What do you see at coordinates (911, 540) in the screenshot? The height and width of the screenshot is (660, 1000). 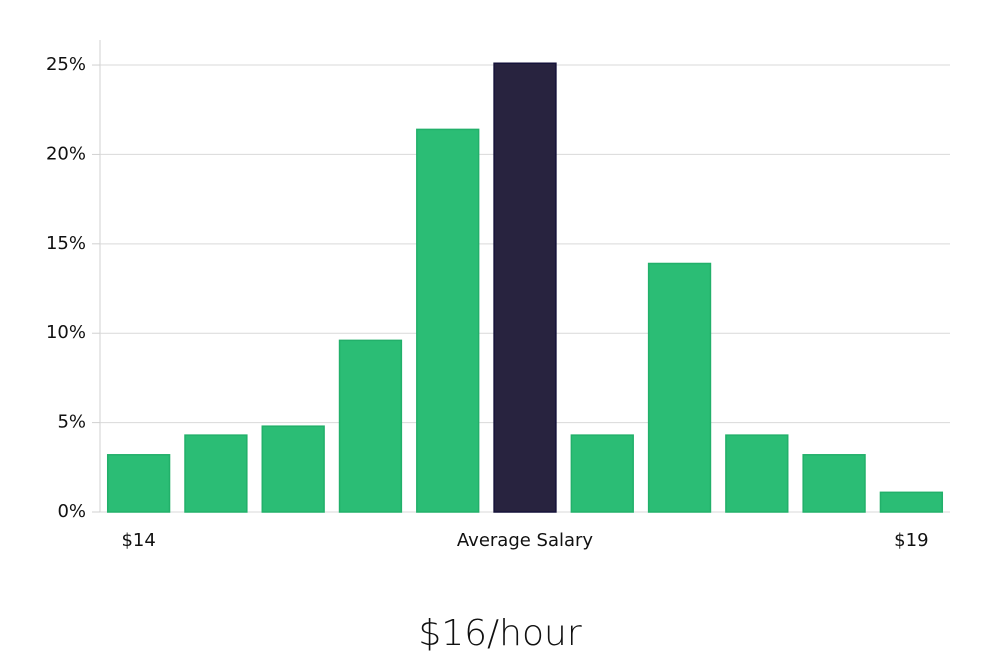 I see `x-tick-label: $19` at bounding box center [911, 540].